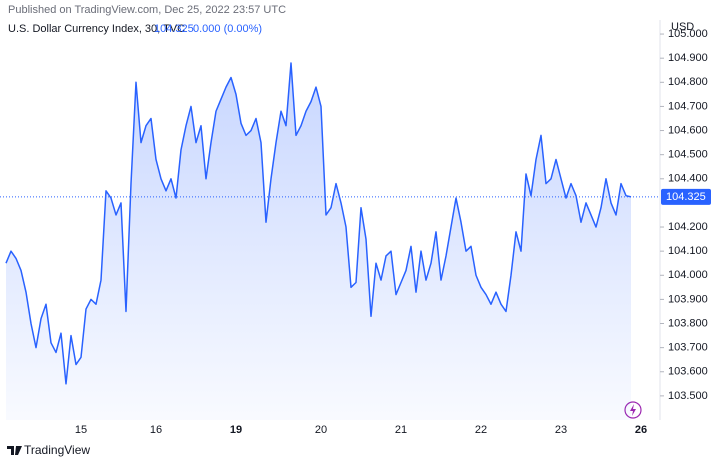 Image resolution: width=720 pixels, height=462 pixels. Describe the element at coordinates (227, 29) in the screenshot. I see `header-change: 0.000 (0.00%)` at that location.